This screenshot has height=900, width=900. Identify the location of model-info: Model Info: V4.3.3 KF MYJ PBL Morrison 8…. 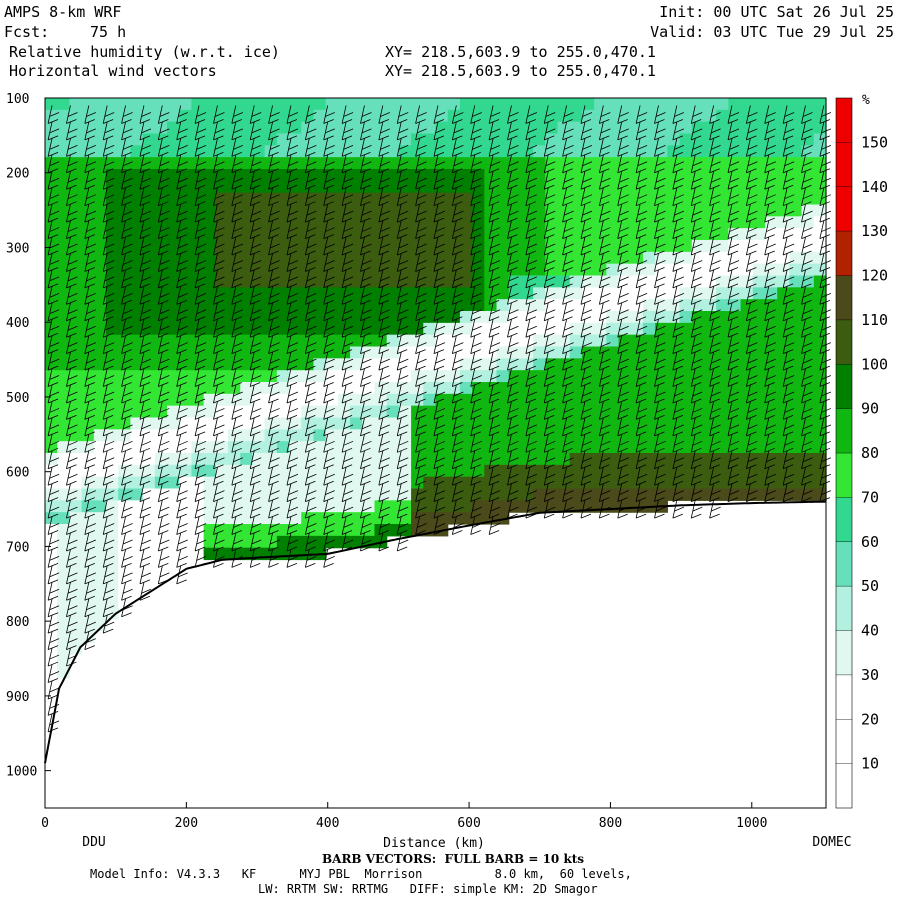
(361, 874).